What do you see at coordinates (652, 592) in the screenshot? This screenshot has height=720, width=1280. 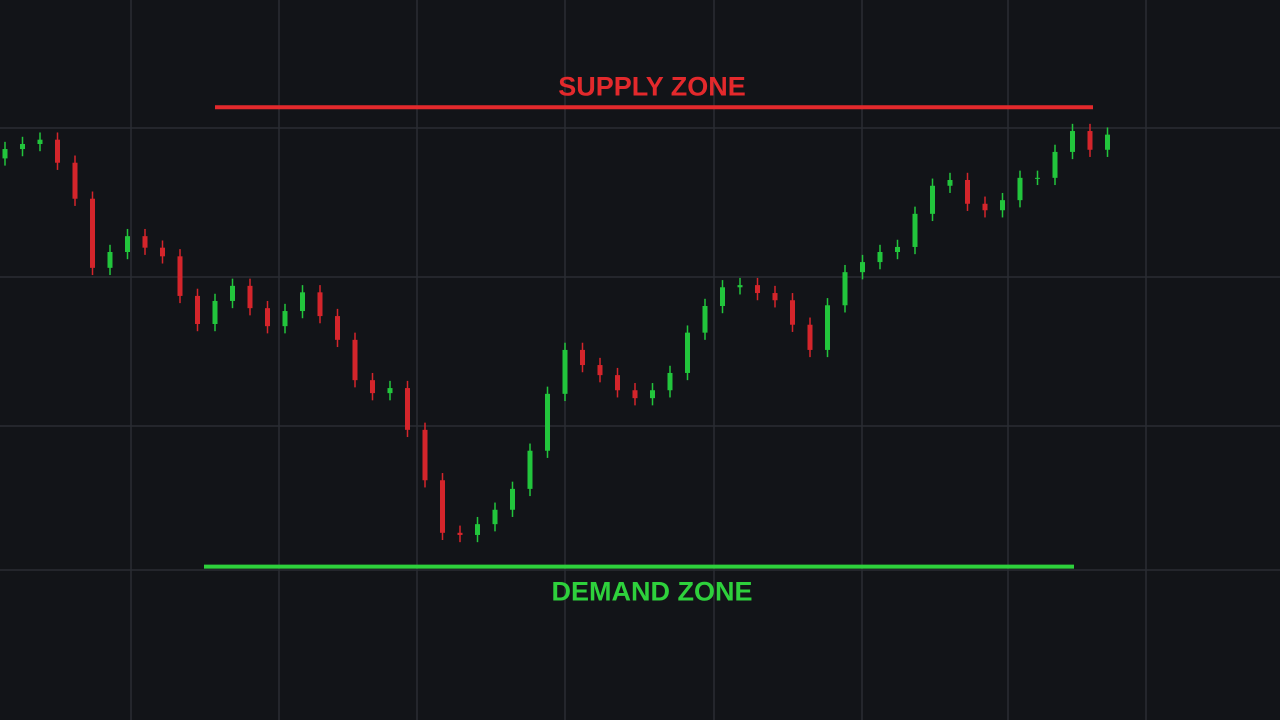 I see `zone-label: DEMAND ZONE` at bounding box center [652, 592].